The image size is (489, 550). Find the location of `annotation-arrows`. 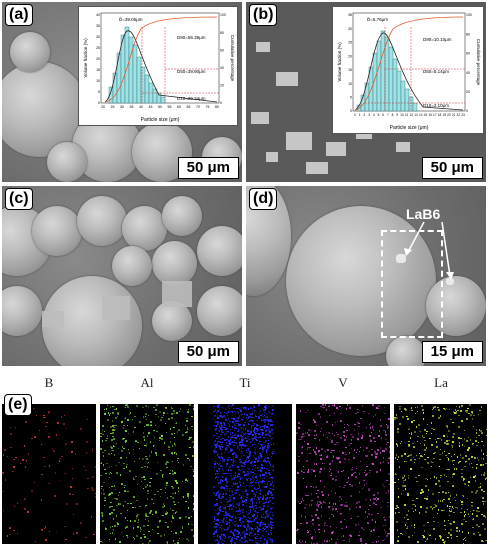

annotation-arrows is located at coordinates (429, 250).